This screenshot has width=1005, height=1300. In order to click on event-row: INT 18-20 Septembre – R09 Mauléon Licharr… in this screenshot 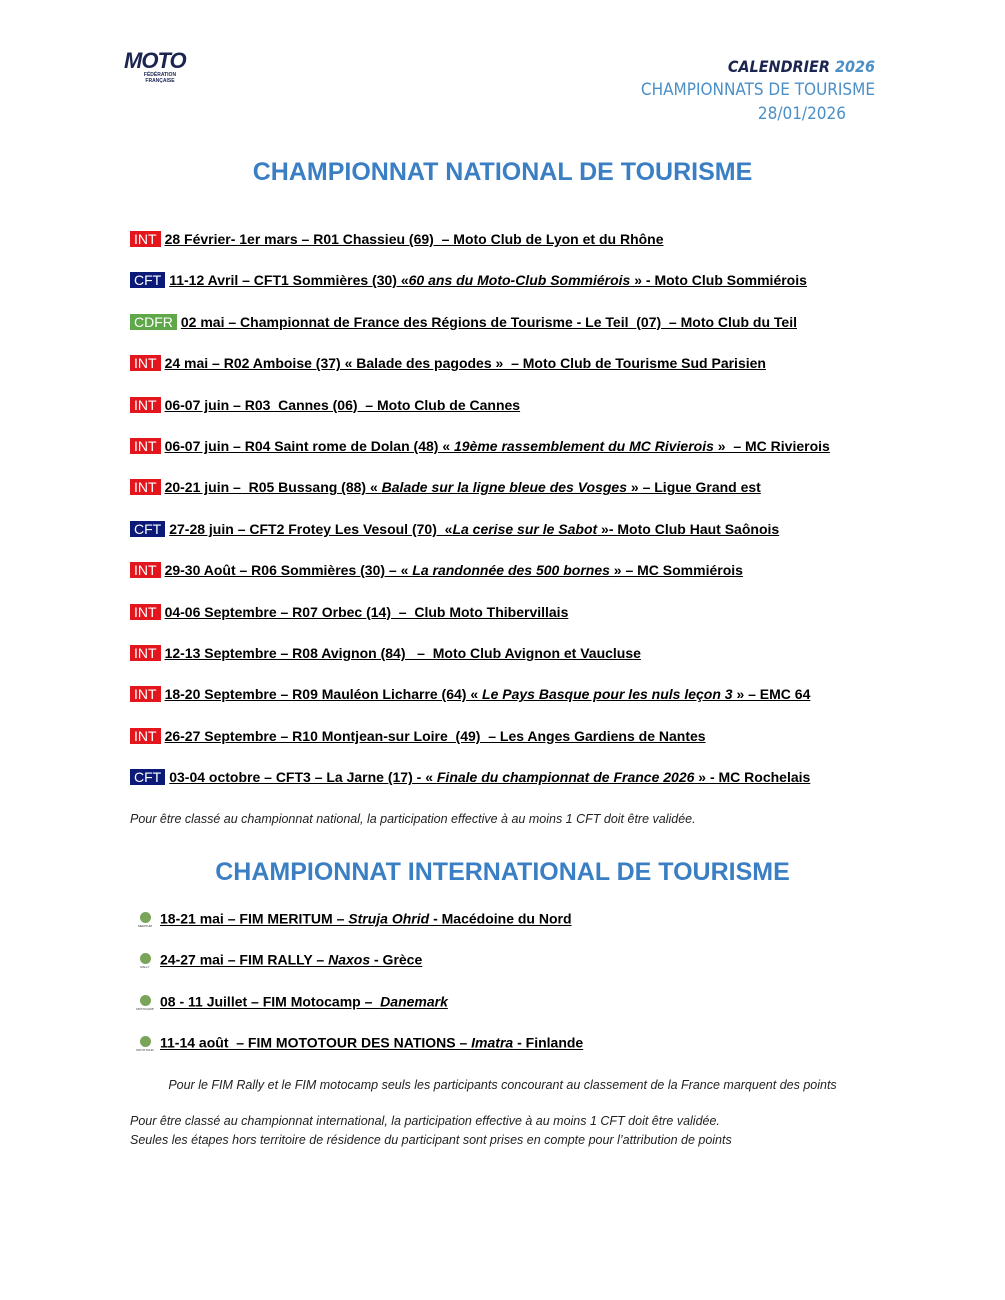, I will do `click(470, 694)`.